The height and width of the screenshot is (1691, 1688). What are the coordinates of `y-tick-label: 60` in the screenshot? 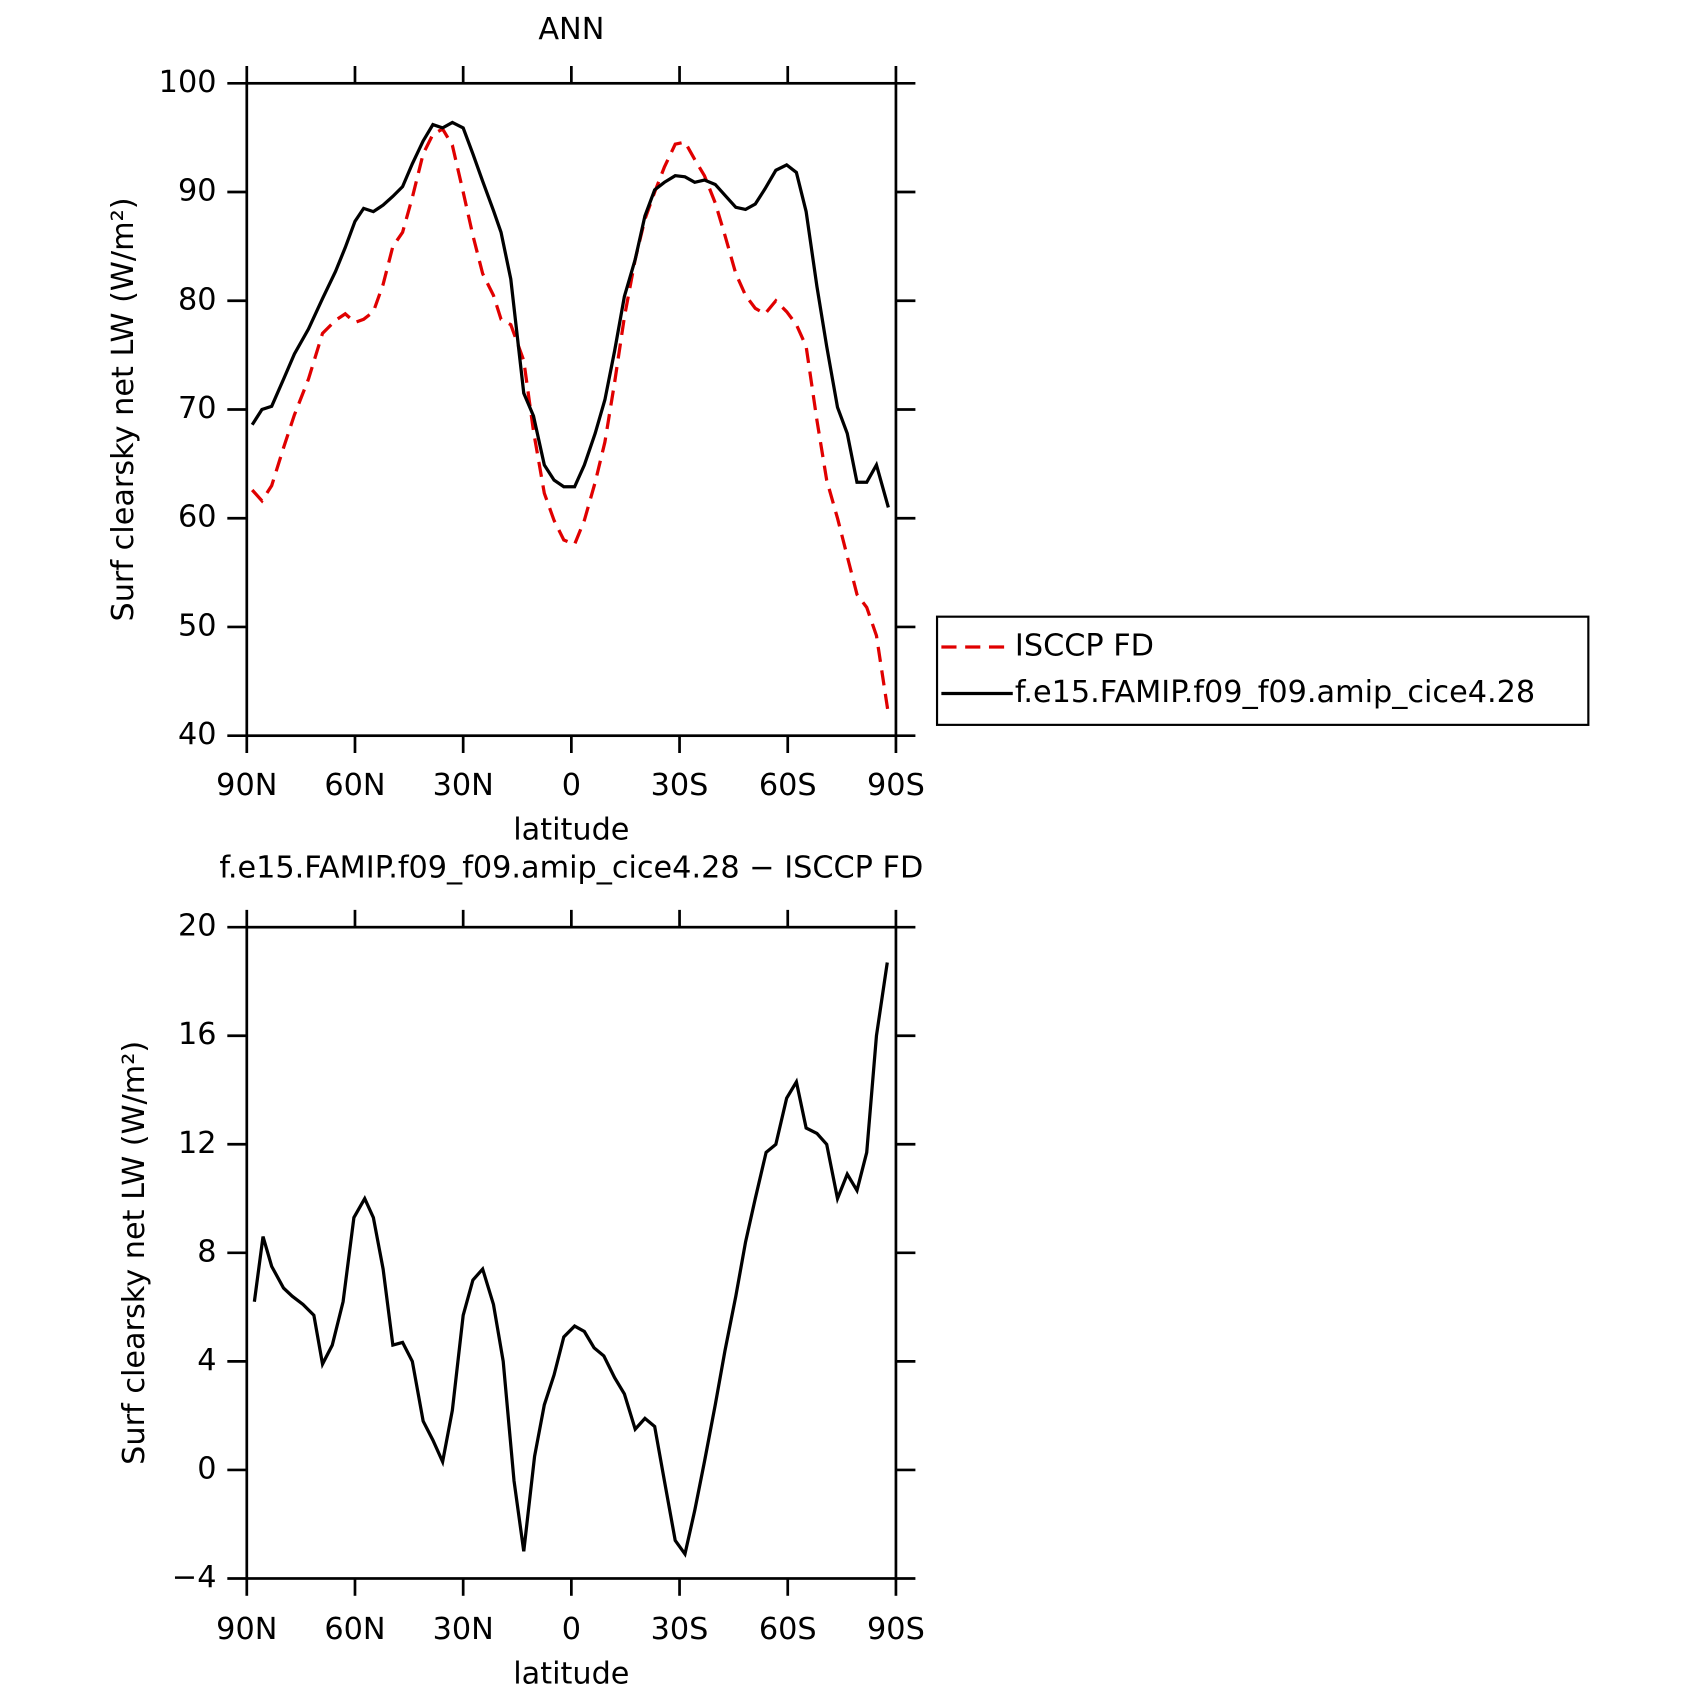 It's located at (197, 517).